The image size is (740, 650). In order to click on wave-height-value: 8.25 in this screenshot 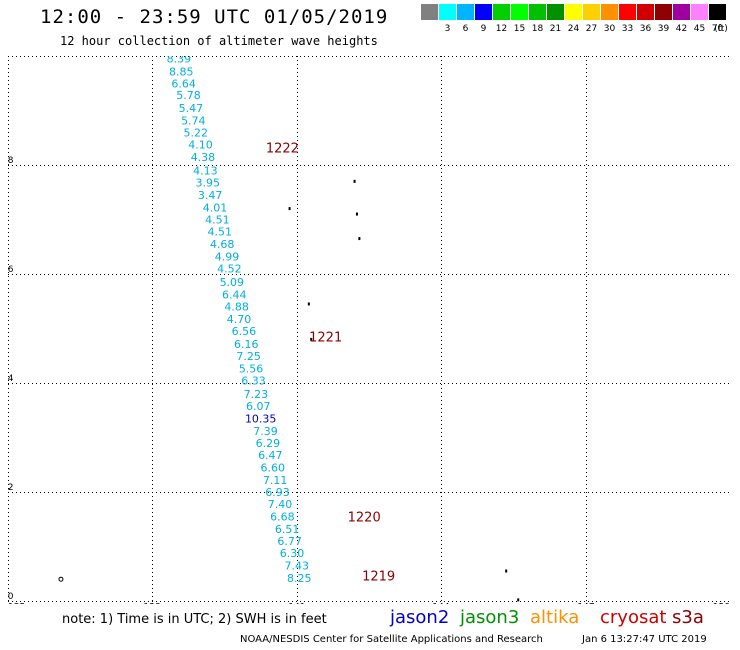, I will do `click(299, 578)`.